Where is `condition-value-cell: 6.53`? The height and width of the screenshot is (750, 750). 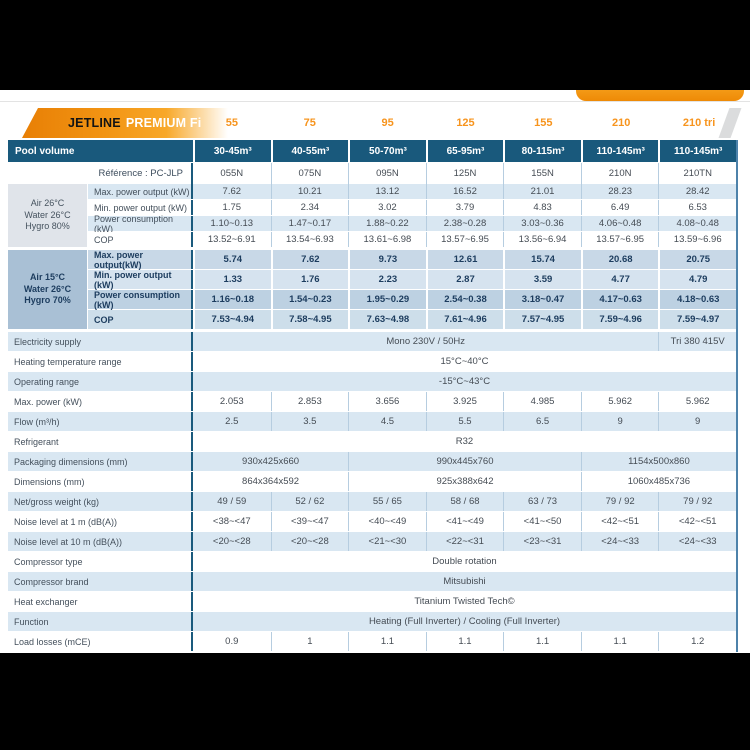
condition-value-cell: 6.53 is located at coordinates (697, 207).